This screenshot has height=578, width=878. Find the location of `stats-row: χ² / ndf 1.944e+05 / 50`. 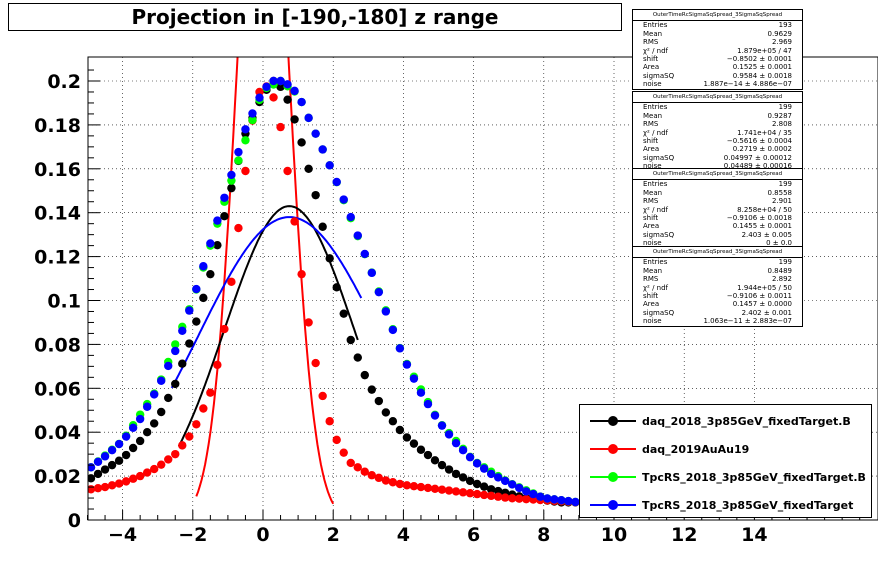

stats-row: χ² / ndf 1.944e+05 / 50 is located at coordinates (717, 288).